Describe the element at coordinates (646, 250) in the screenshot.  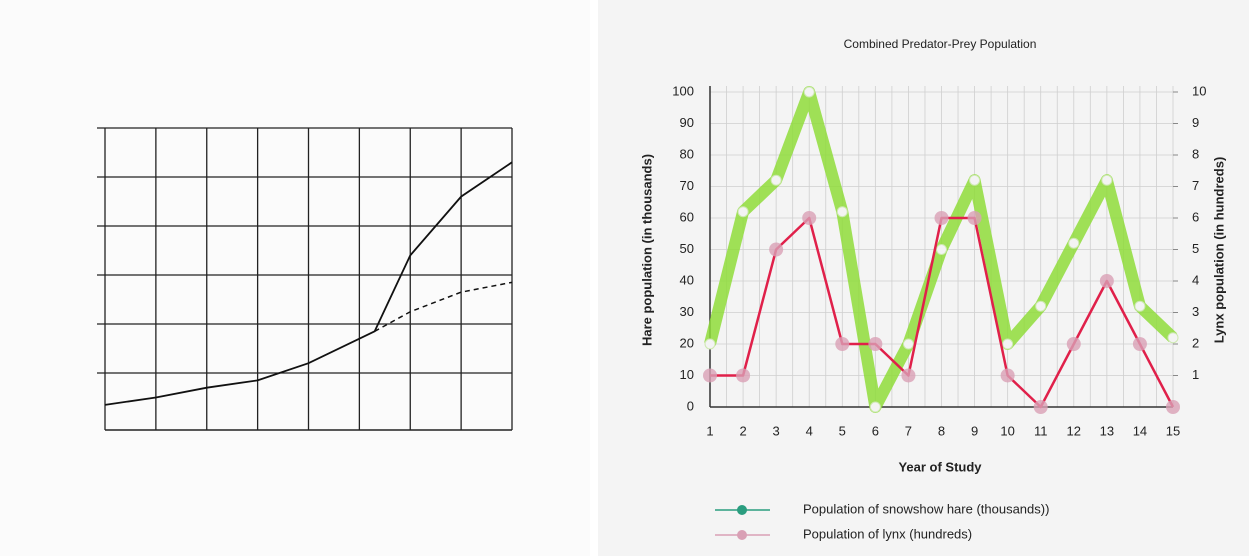
I see `y-axis-label: Hare population (in thousands)` at that location.